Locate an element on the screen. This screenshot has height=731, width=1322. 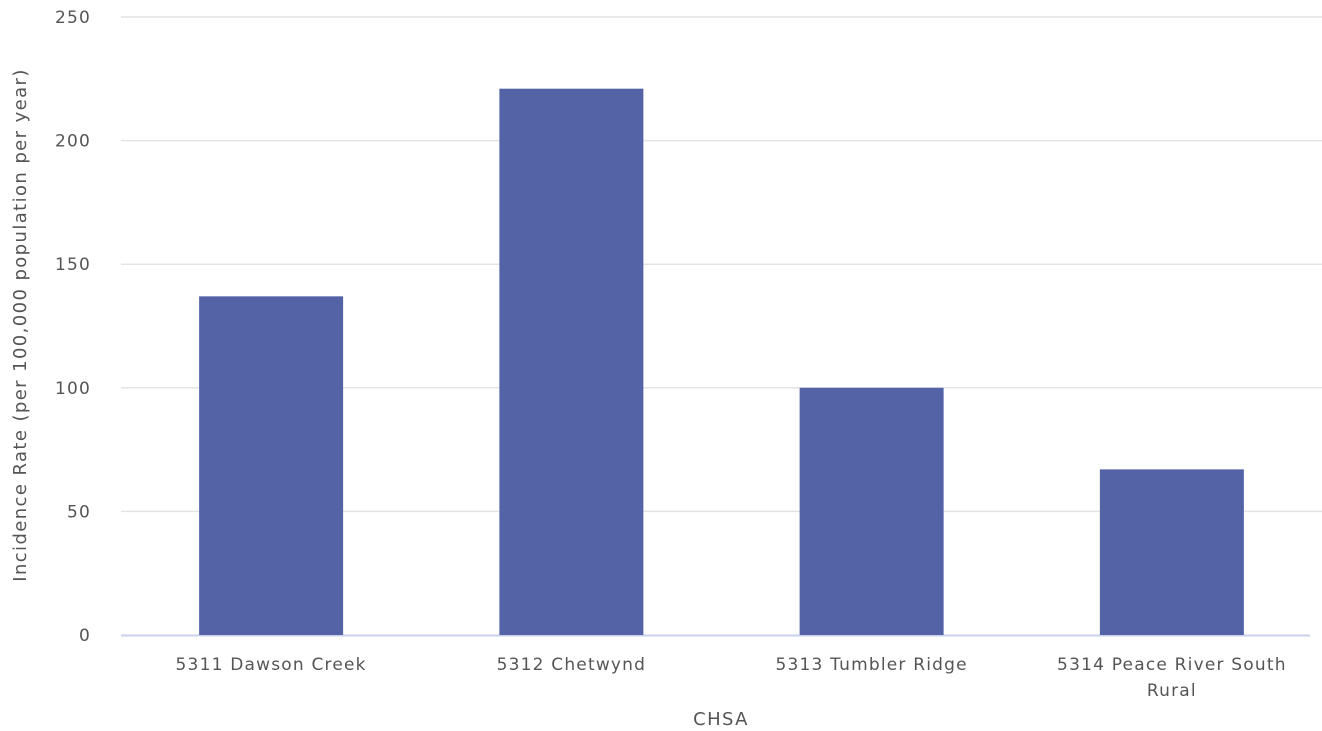
y-tick-label: 200 is located at coordinates (73, 142).